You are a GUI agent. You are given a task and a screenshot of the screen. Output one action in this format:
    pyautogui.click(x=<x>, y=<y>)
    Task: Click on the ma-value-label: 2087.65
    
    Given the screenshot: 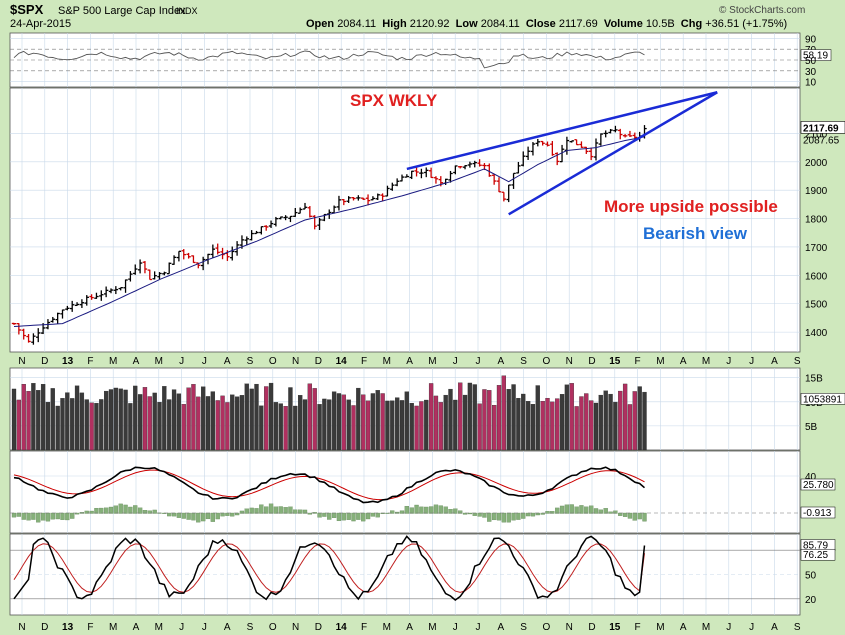 What is the action you would take?
    pyautogui.click(x=821, y=140)
    